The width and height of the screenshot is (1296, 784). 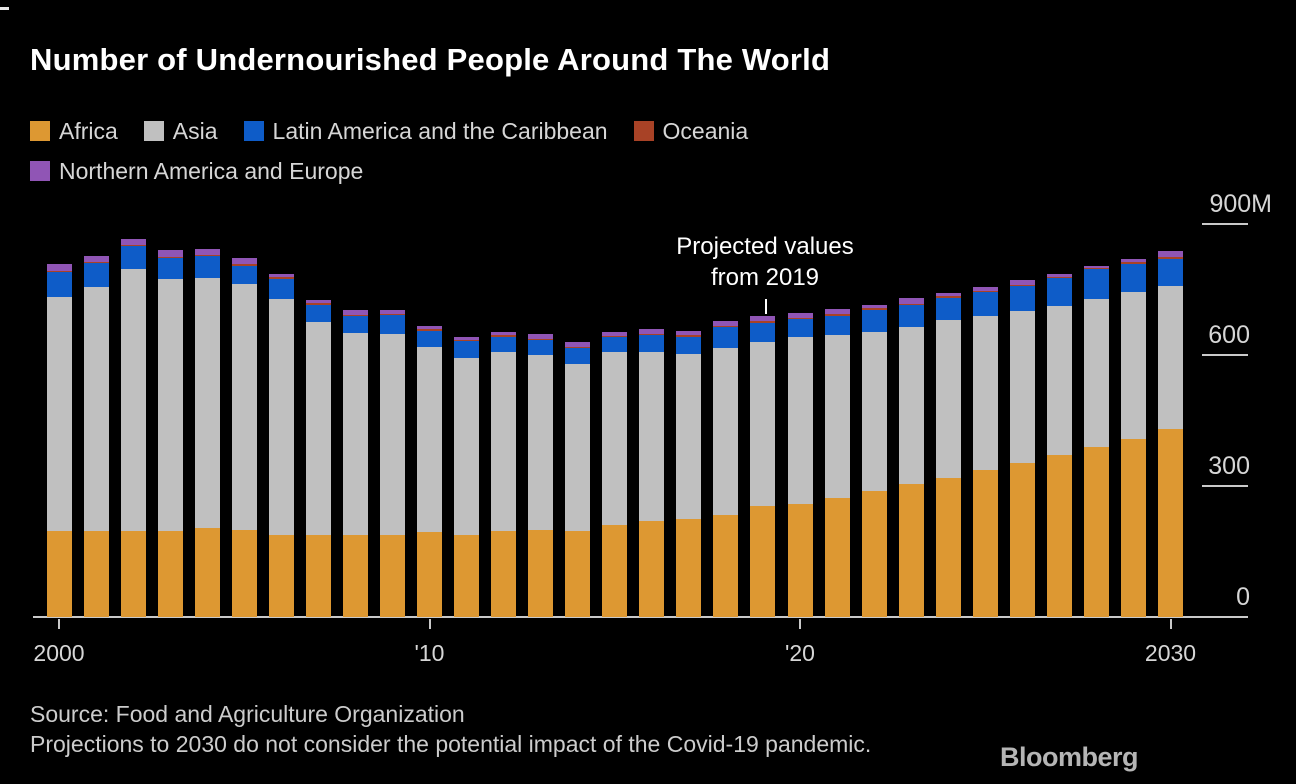 I want to click on bar-2007, so click(x=318, y=458).